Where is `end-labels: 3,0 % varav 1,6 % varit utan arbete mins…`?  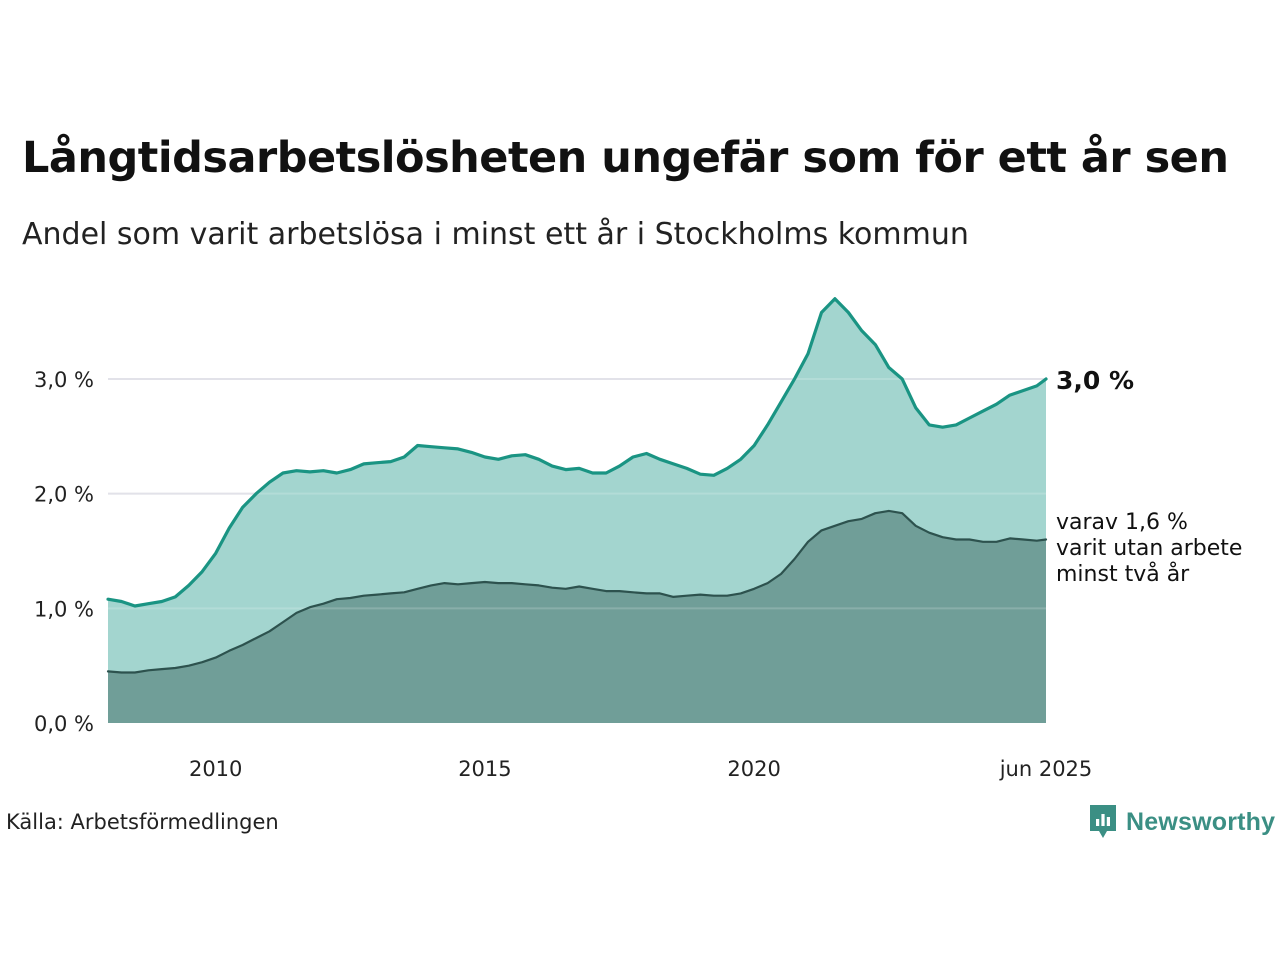 end-labels: 3,0 % varav 1,6 % varit utan arbete mins… is located at coordinates (1149, 476).